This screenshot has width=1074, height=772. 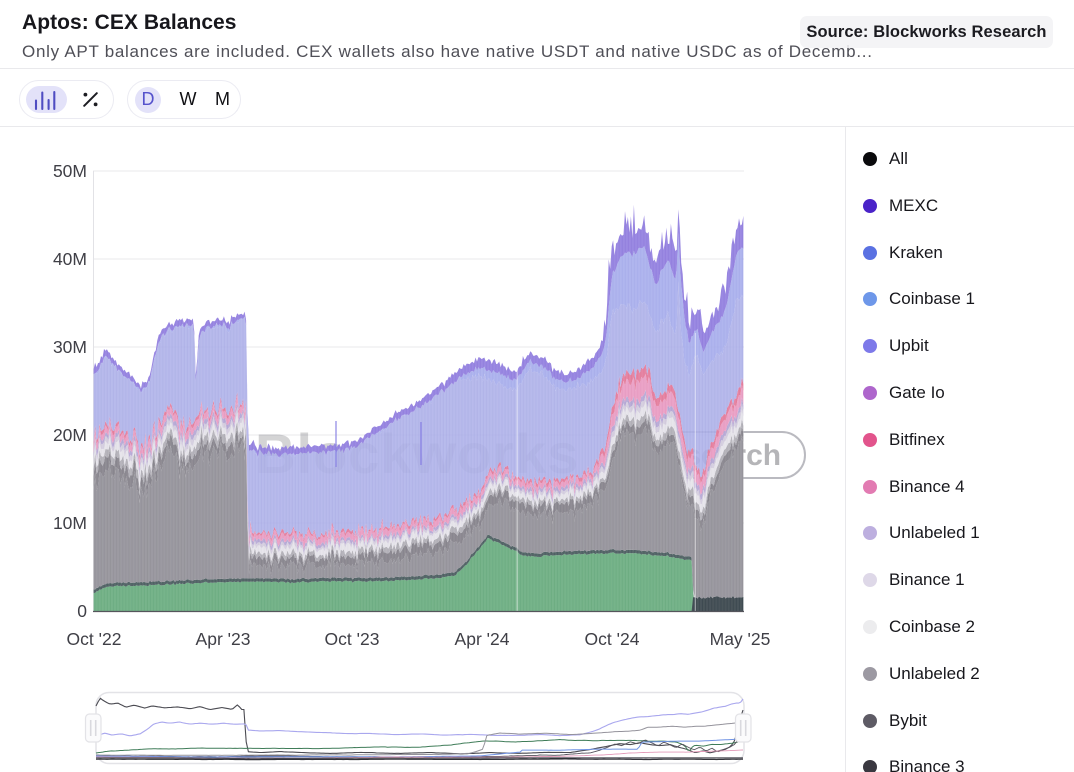 What do you see at coordinates (482, 639) in the screenshot?
I see `svg-text: Apr '24` at bounding box center [482, 639].